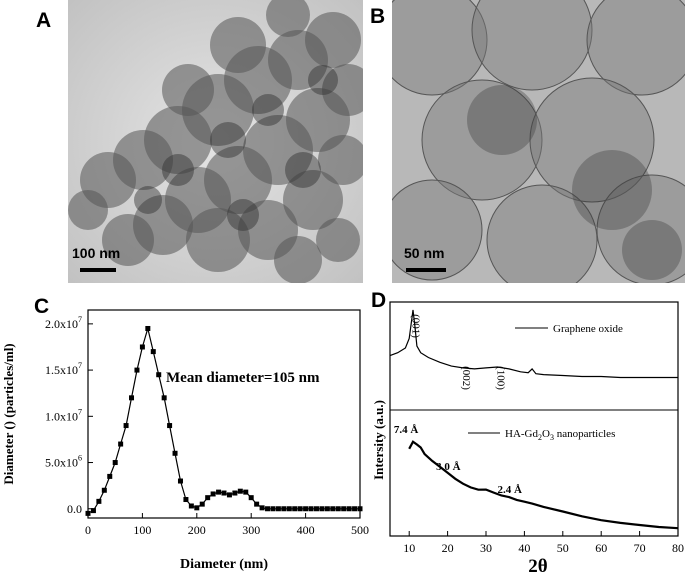 The width and height of the screenshot is (685, 576). What do you see at coordinates (63, 369) in the screenshot?
I see `chart-c-y-tick-label: 1.5x10⁷` at bounding box center [63, 369].